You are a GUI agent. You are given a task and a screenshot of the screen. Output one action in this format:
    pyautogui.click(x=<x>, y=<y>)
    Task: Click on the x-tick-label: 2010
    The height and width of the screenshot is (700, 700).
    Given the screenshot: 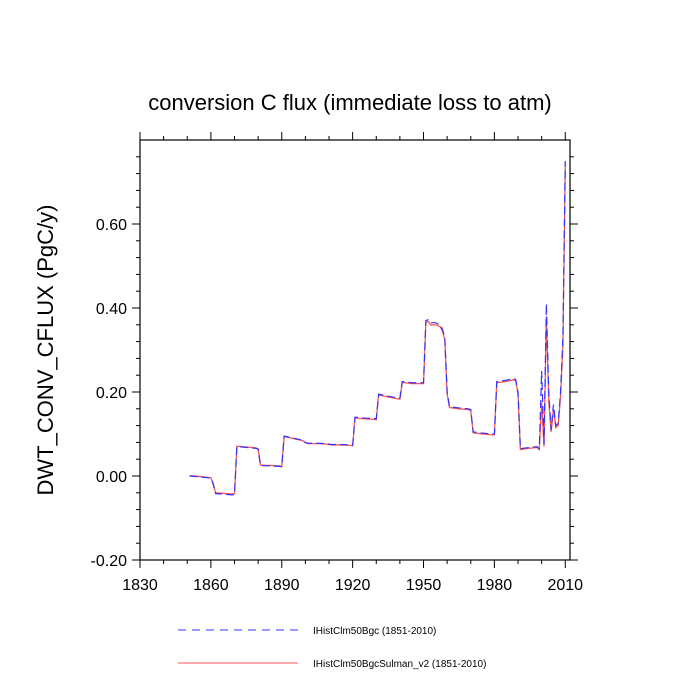 What is the action you would take?
    pyautogui.click(x=565, y=585)
    